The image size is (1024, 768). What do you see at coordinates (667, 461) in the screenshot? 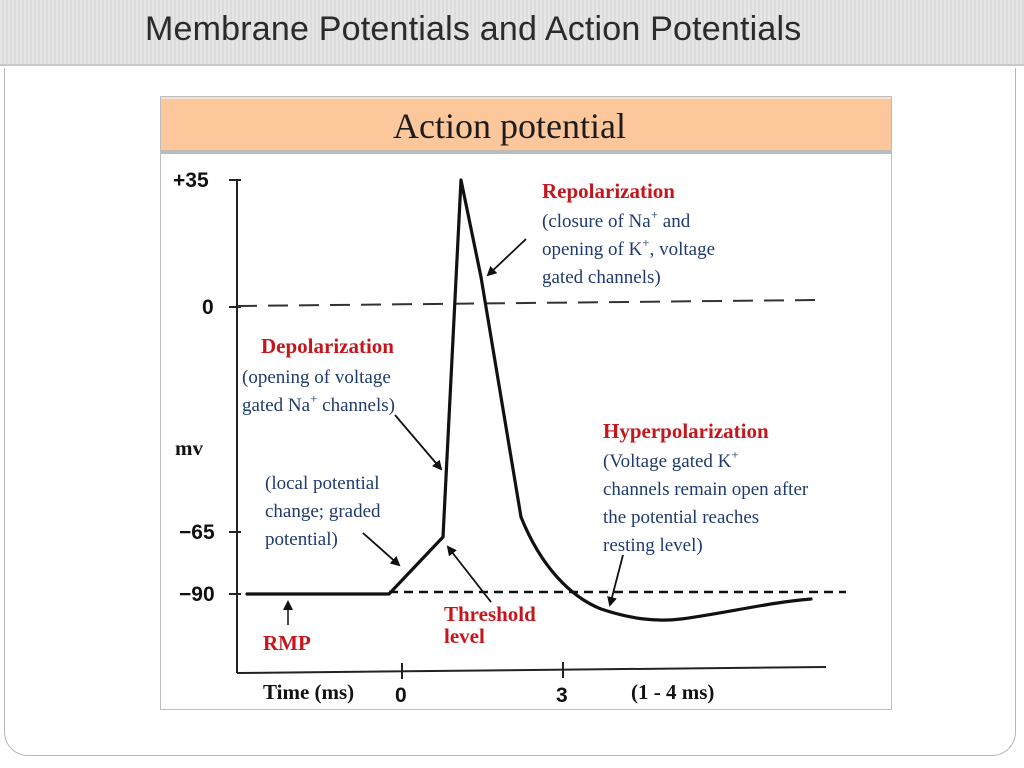
I see `hyperpolarization-line1-text: (Voltage gated K` at bounding box center [667, 461].